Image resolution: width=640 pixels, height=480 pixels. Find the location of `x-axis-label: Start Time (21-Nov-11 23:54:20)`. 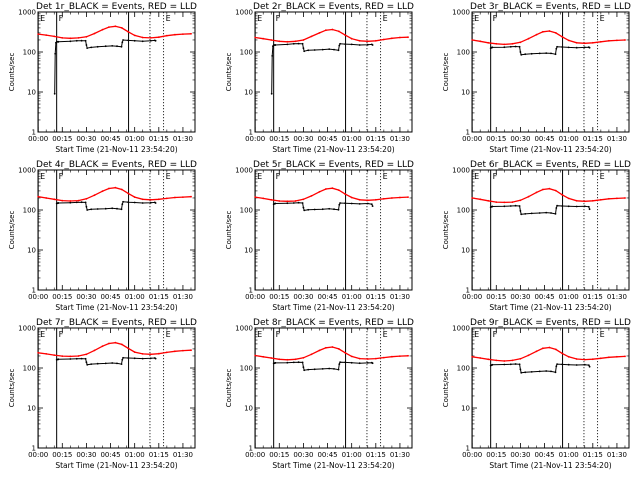

x-axis-label: Start Time (21-Nov-11 23:54:20) is located at coordinates (550, 465).